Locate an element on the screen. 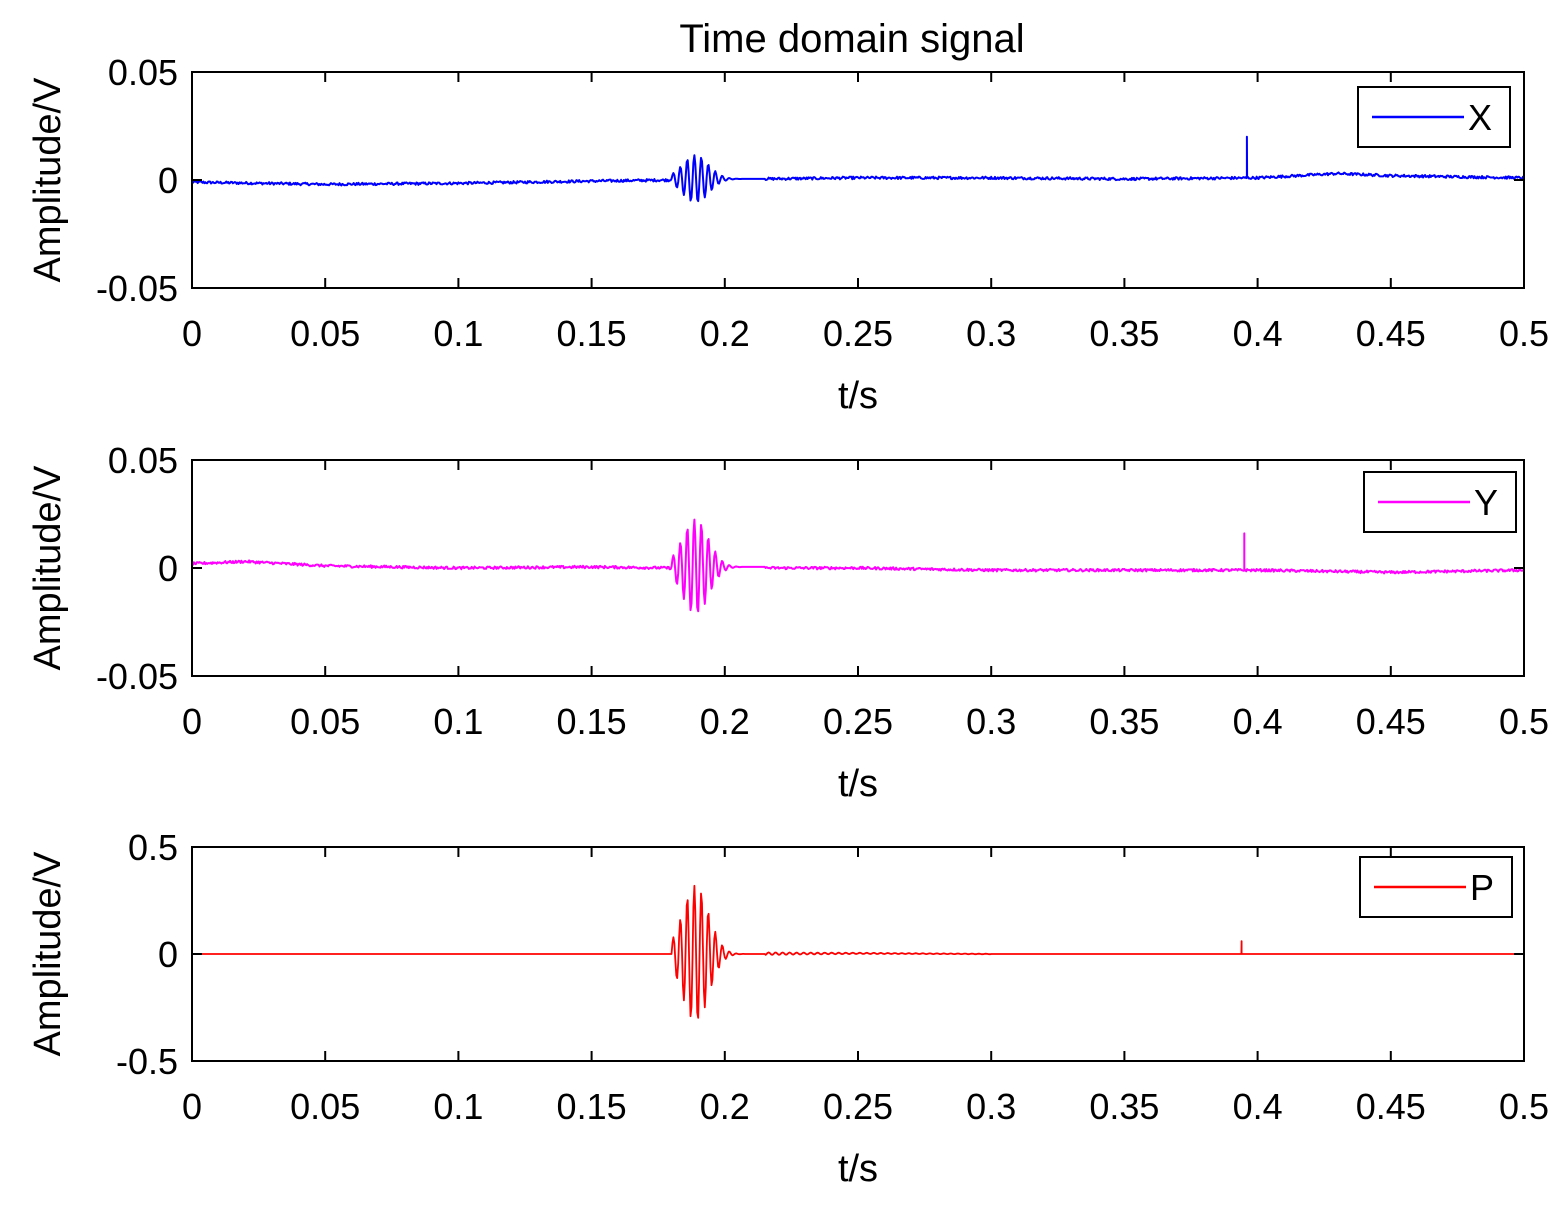 Image resolution: width=1564 pixels, height=1219 pixels. legend-label-y: Y is located at coordinates (1486, 502).